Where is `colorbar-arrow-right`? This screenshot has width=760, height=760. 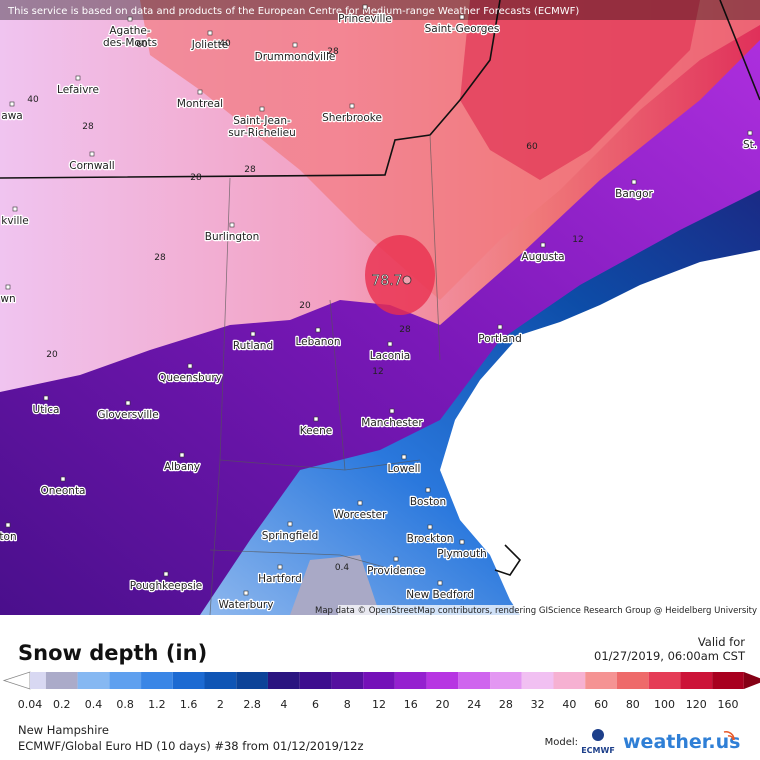
colorbar-arrow-right is located at coordinates (751, 680).